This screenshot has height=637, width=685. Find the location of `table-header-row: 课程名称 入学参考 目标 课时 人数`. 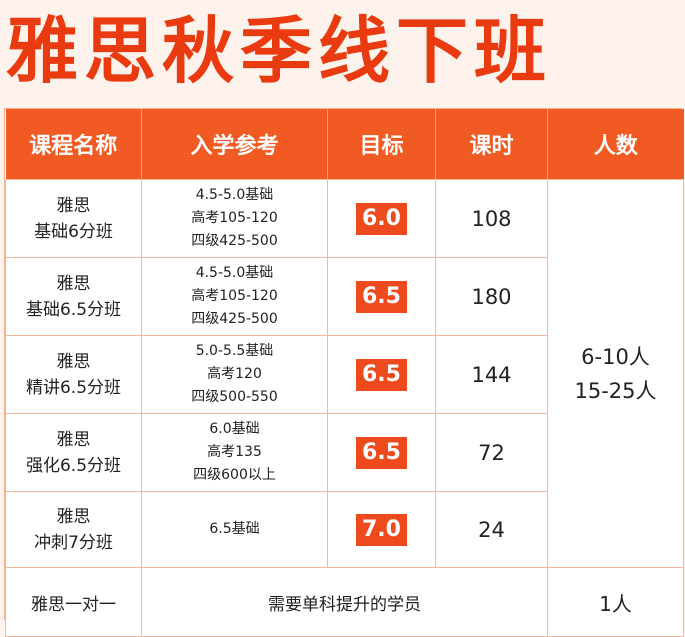

table-header-row: 课程名称 入学参考 目标 课时 人数 is located at coordinates (344, 144).